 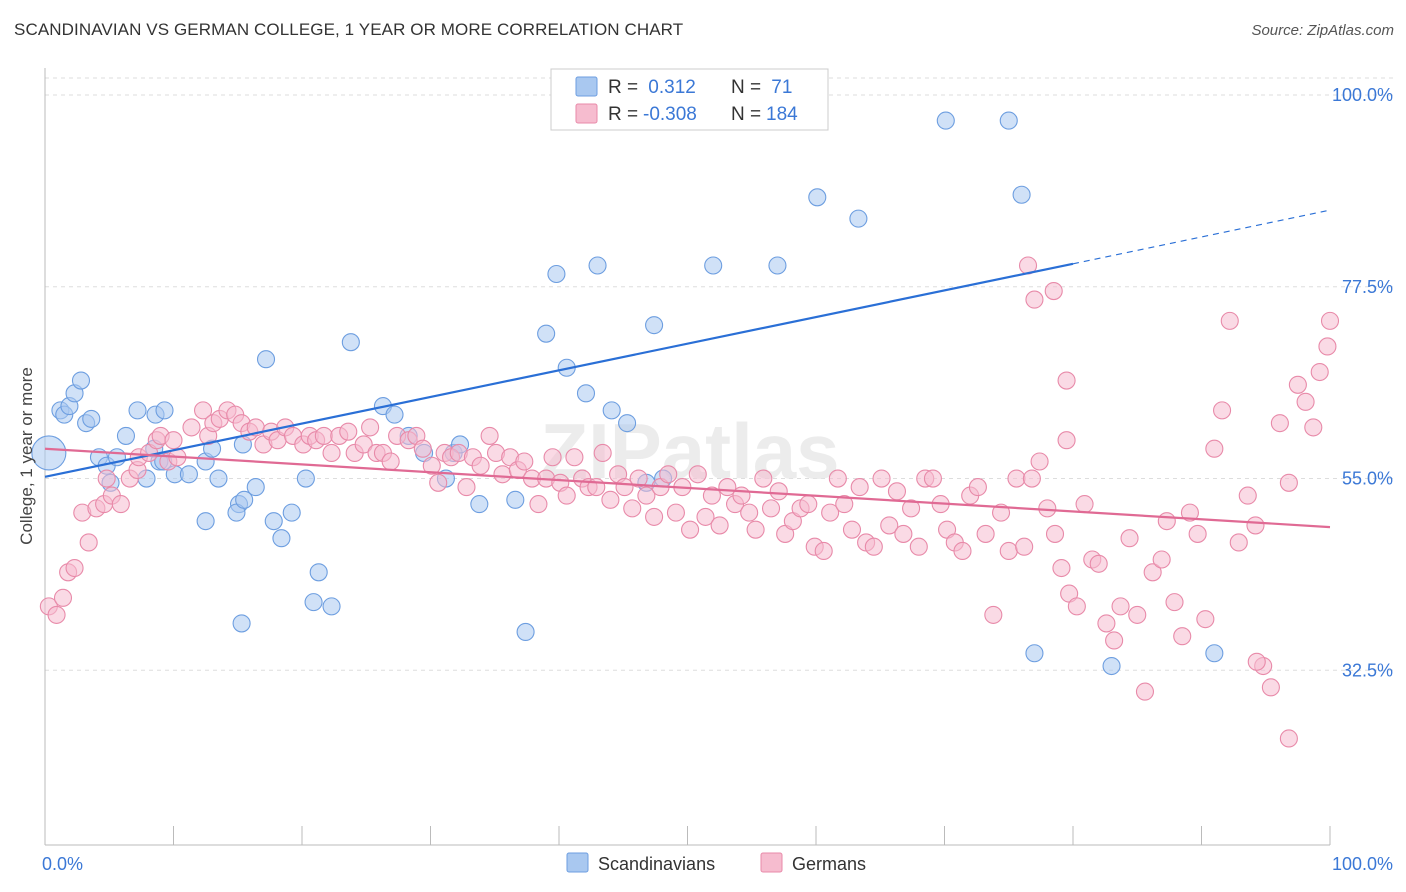 What do you see at coordinates (577, 862) in the screenshot?
I see `bottom-legend-swatch-scandinavians` at bounding box center [577, 862].